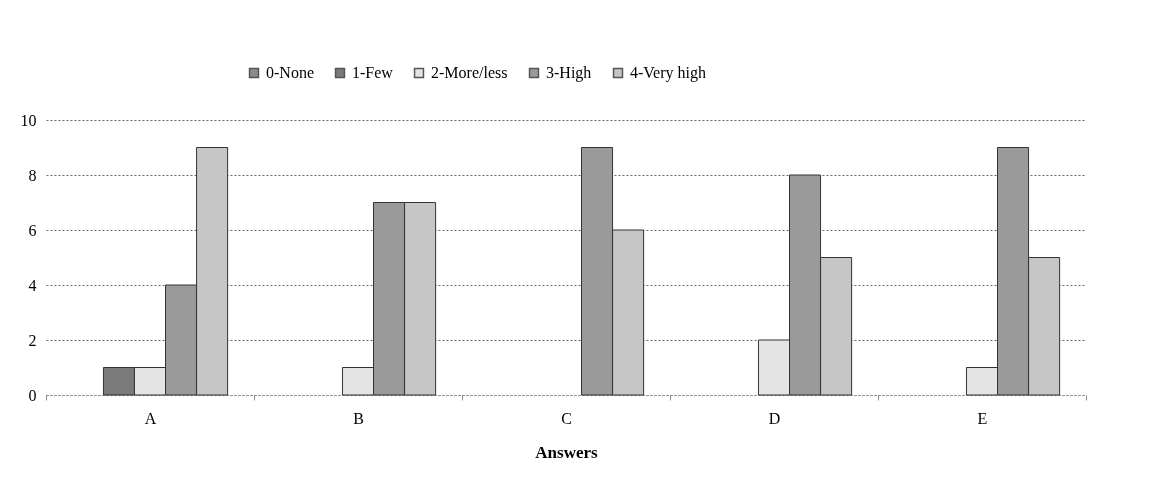 The image size is (1150, 501). I want to click on y-tick-label: 2, so click(32, 340).